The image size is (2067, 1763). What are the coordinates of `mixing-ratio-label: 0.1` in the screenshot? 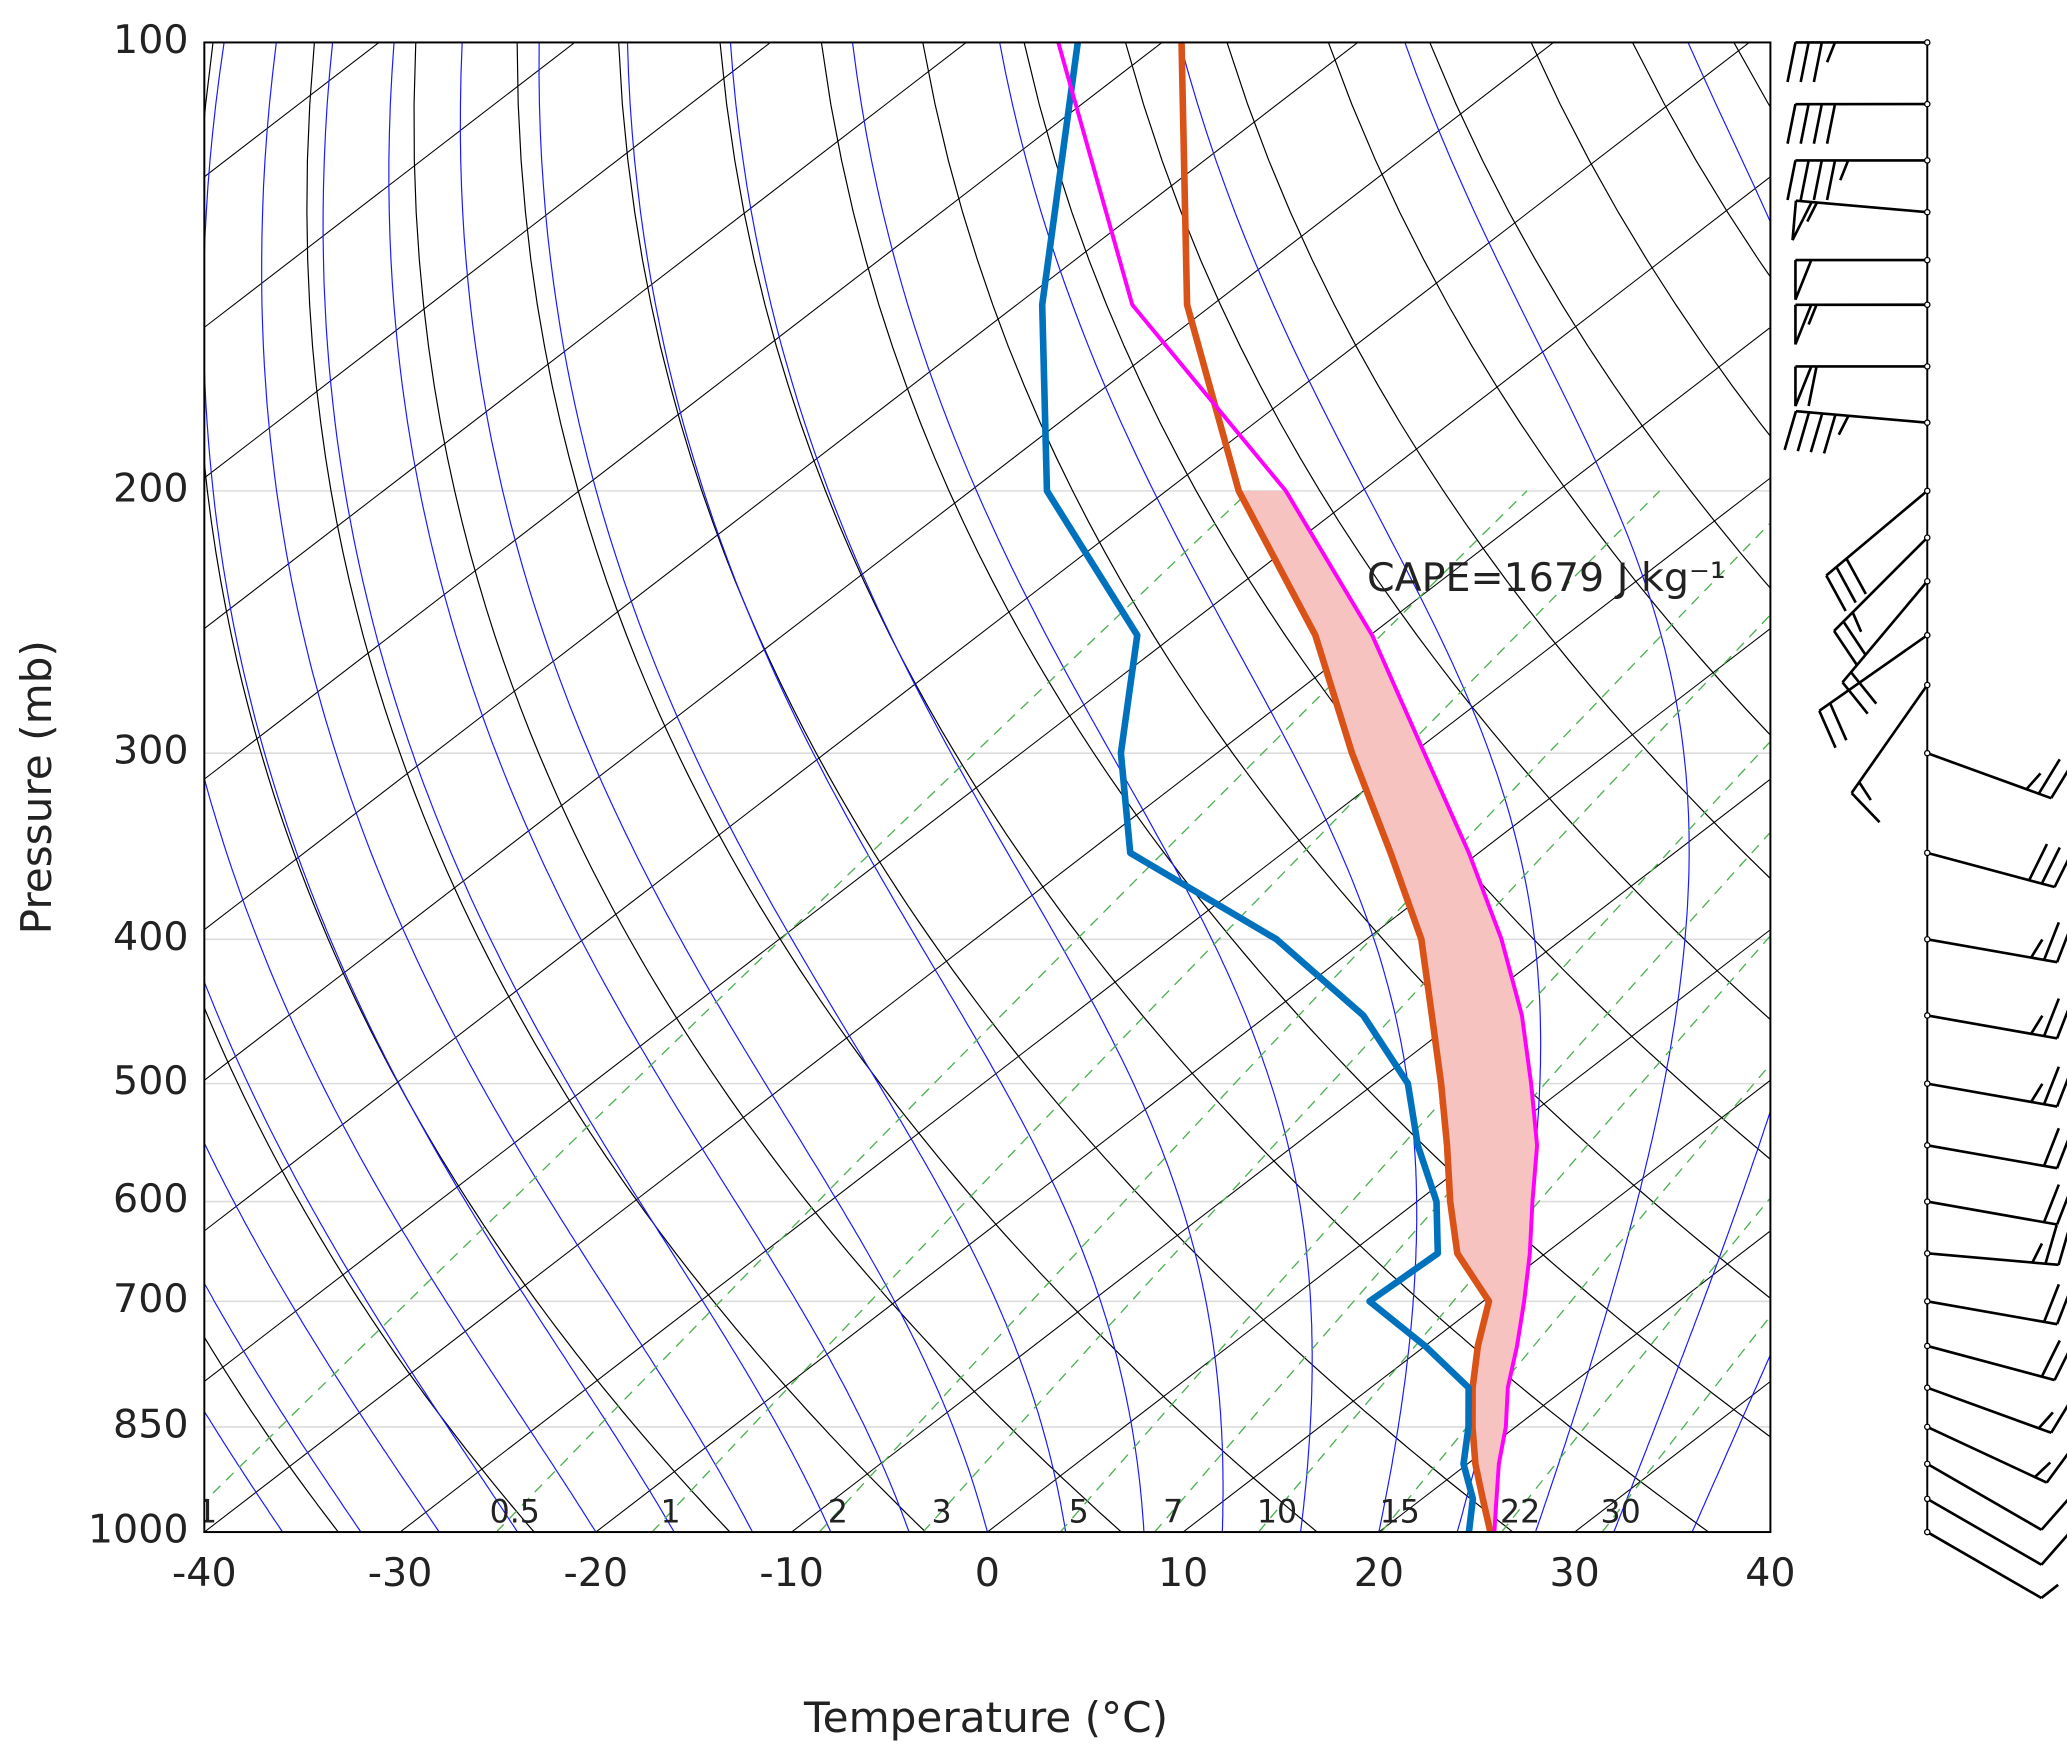 It's located at (192, 1513).